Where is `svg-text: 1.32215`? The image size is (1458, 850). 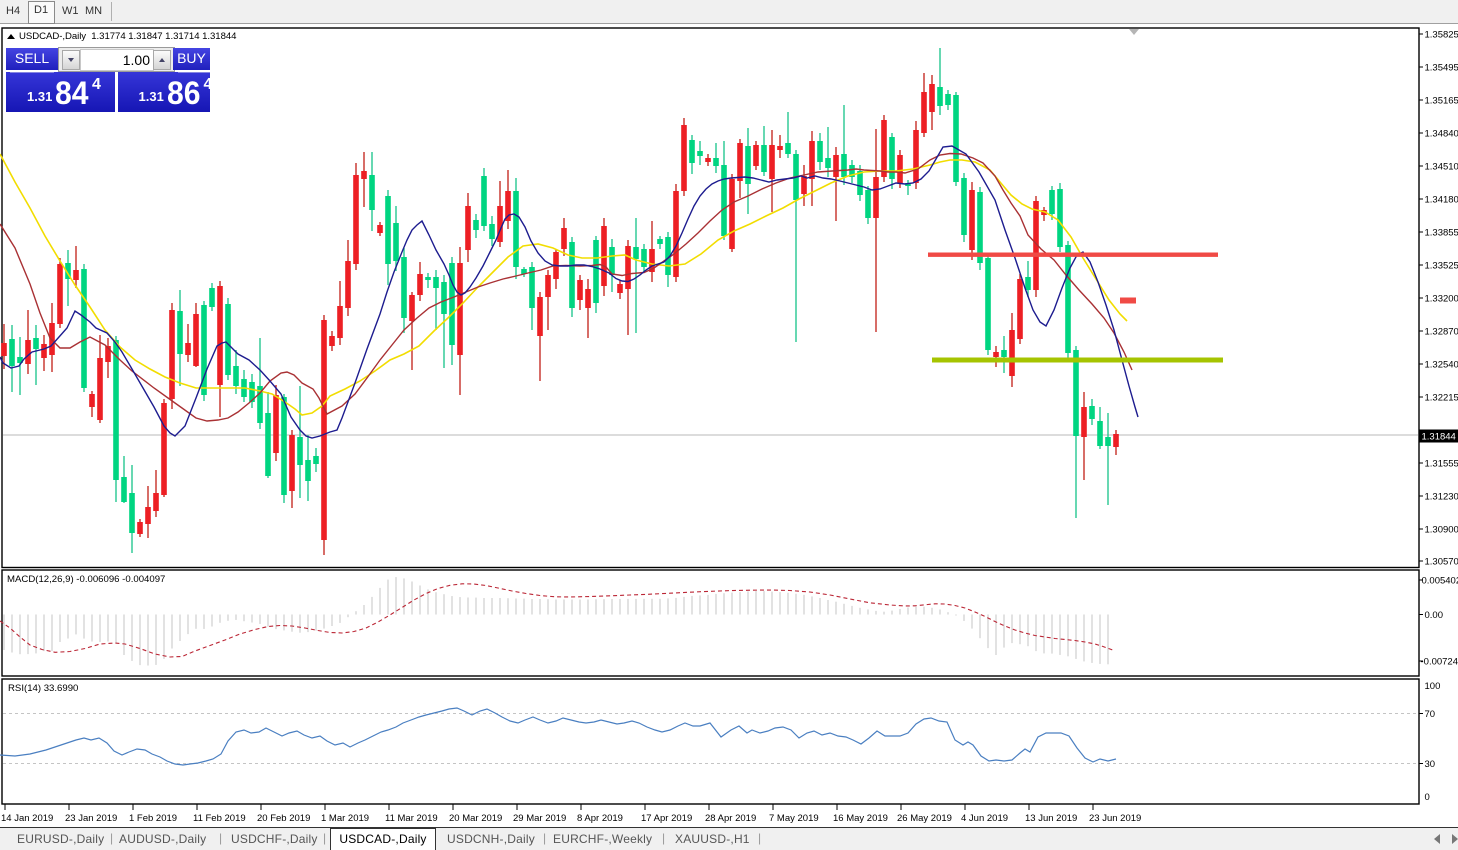 svg-text: 1.32215 is located at coordinates (1441, 398).